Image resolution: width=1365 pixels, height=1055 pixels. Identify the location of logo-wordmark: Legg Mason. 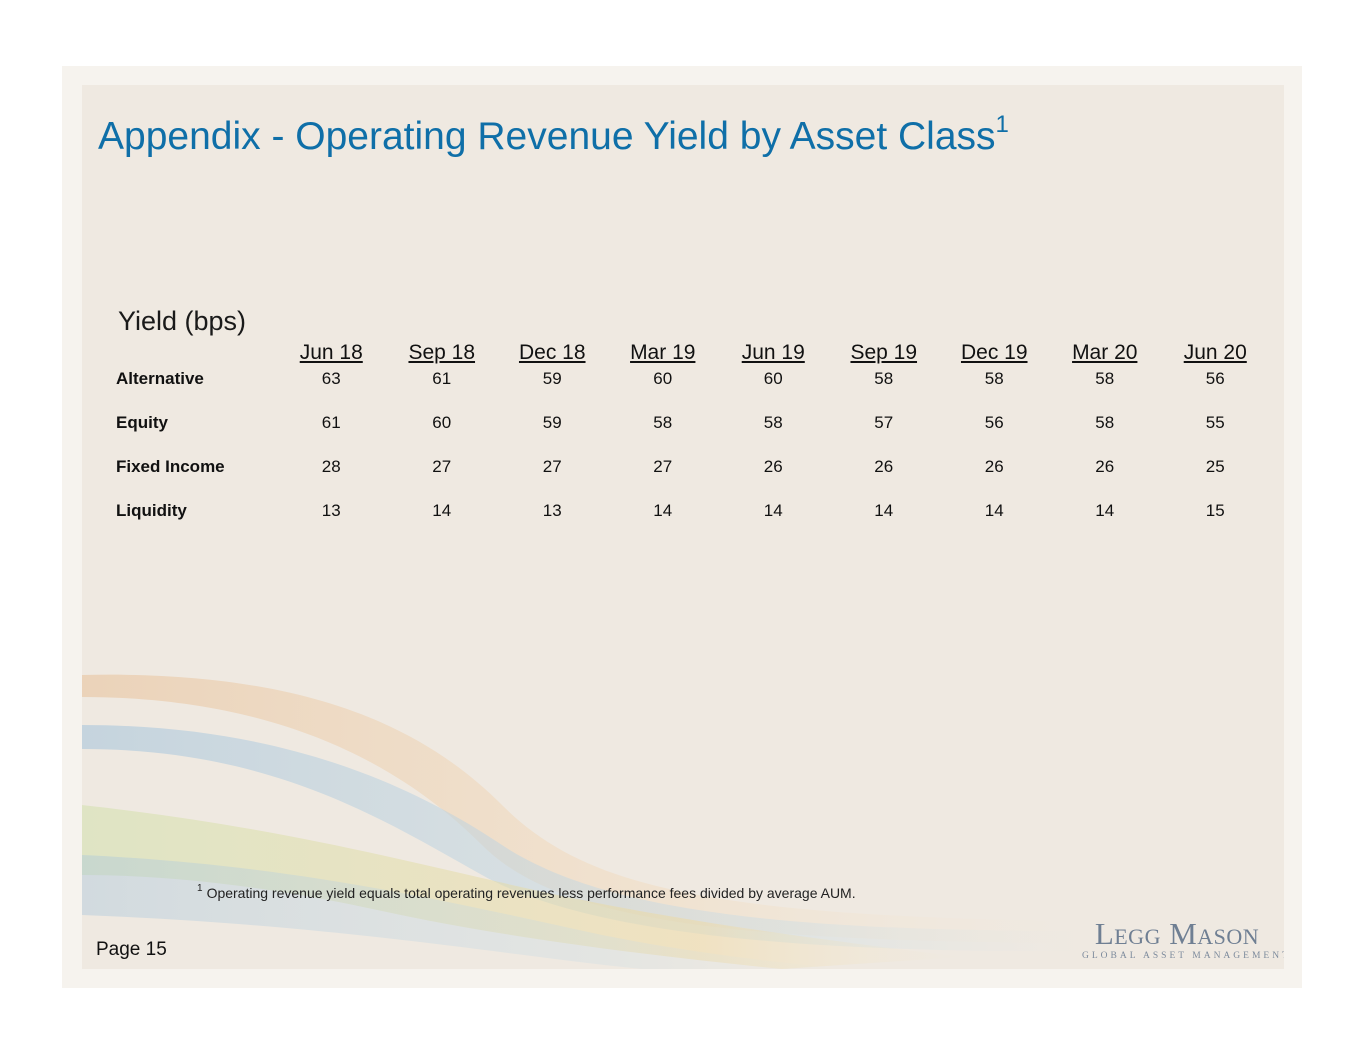
(1177, 933).